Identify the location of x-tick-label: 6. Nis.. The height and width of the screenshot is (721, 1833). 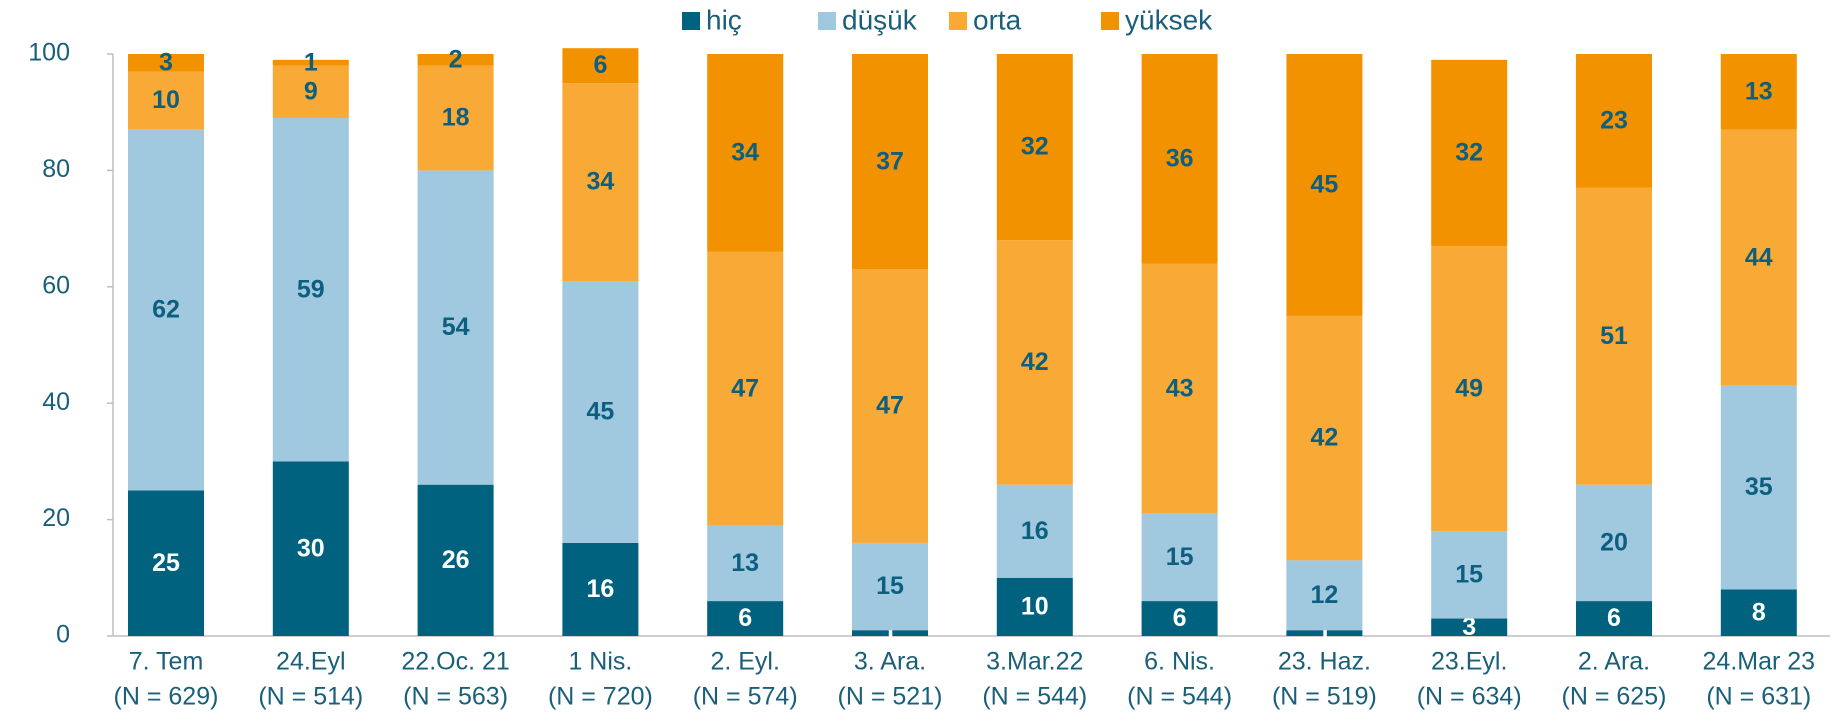
(1179, 662).